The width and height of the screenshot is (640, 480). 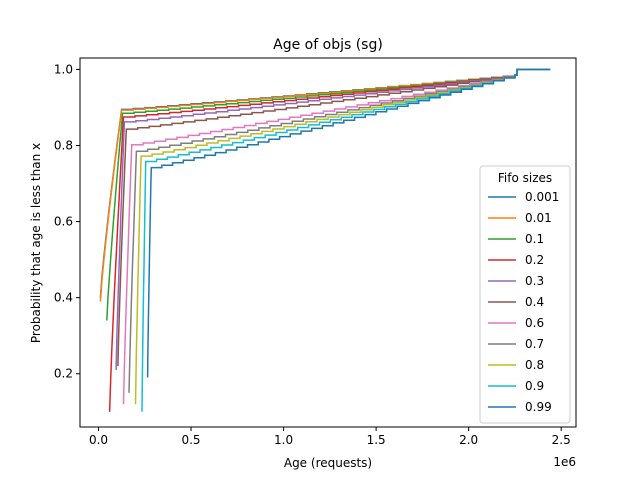 What do you see at coordinates (63, 374) in the screenshot?
I see `y-tick-label: 0.2` at bounding box center [63, 374].